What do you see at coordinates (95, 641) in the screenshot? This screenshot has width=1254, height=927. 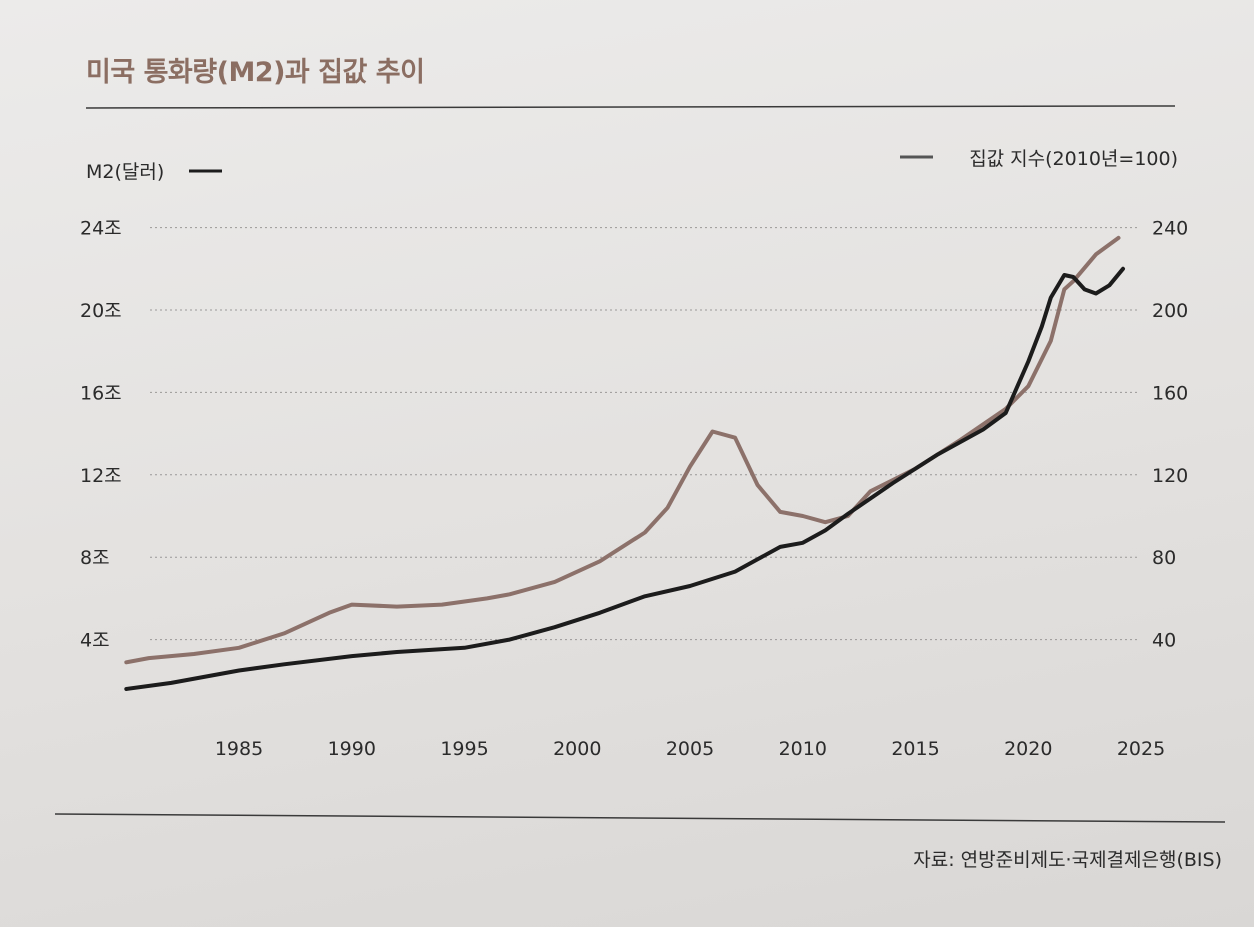 I see `left-tick-label: 4조` at bounding box center [95, 641].